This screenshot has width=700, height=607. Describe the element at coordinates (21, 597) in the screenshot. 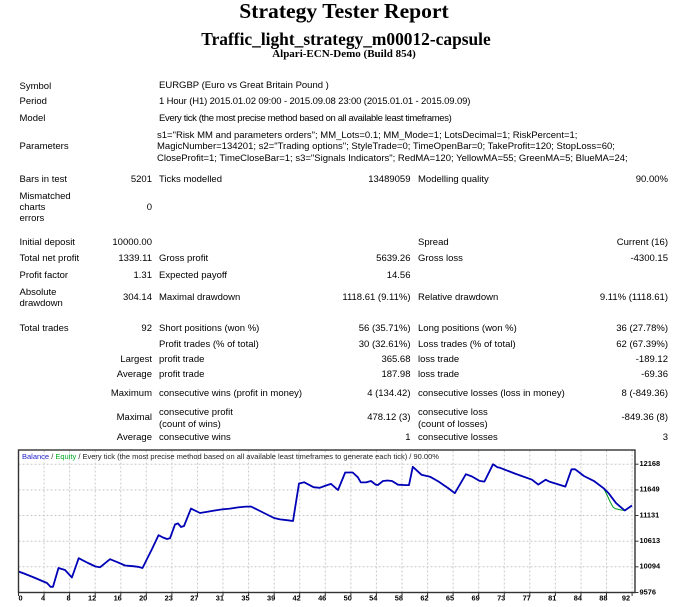

I see `svg-text: 0` at that location.